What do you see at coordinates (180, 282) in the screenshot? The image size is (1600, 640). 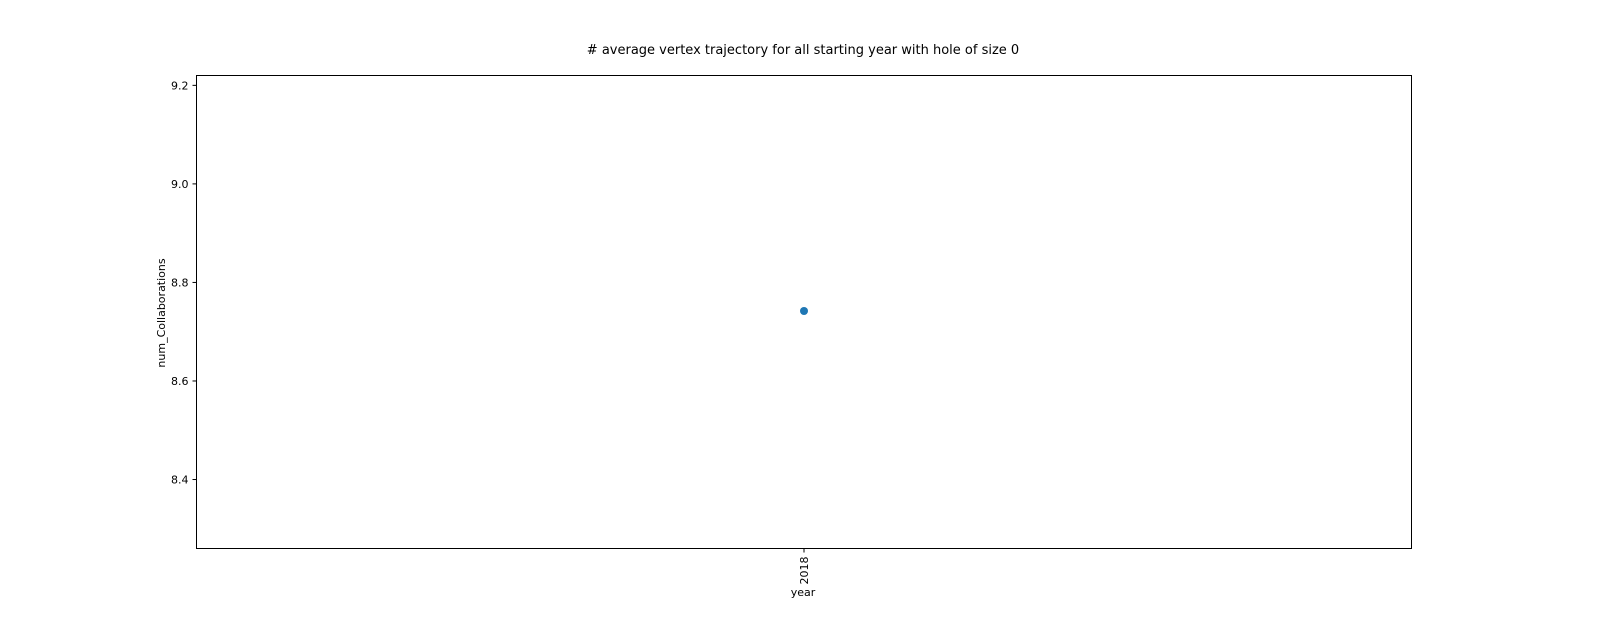 I see `y-tick-label: 8.8` at bounding box center [180, 282].